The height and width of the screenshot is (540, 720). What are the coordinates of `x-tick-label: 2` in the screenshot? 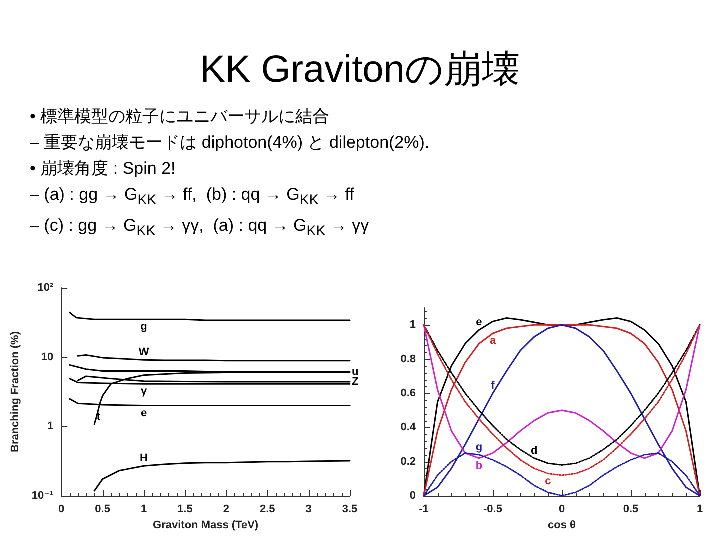 It's located at (226, 510).